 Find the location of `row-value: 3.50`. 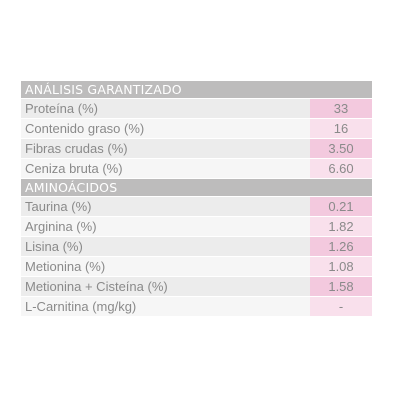

row-value: 3.50 is located at coordinates (341, 148).